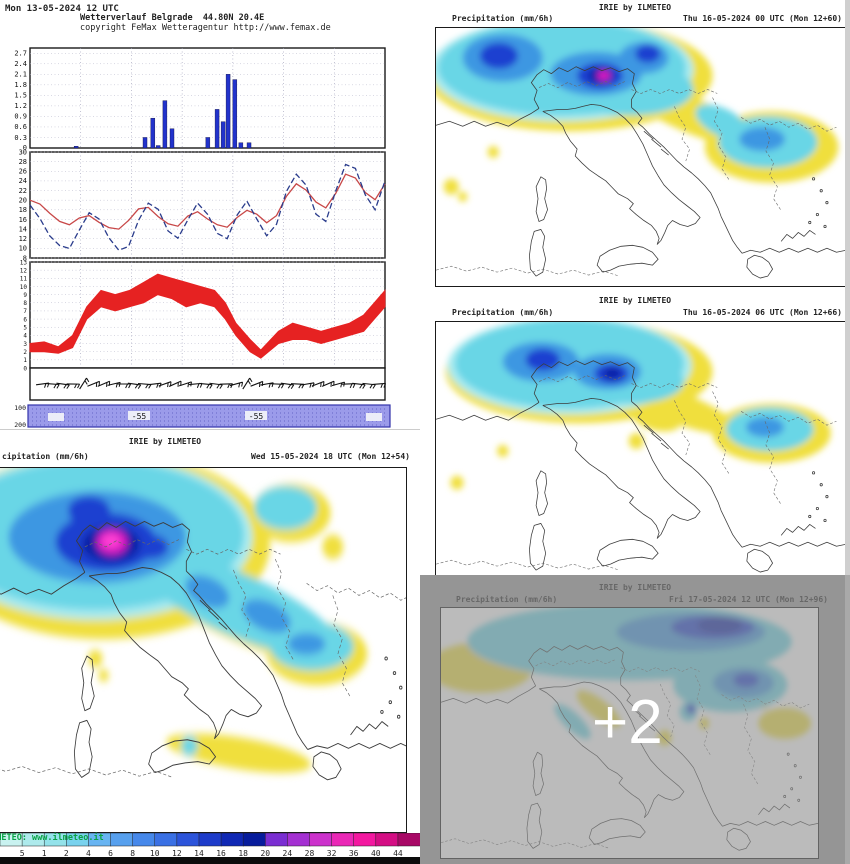 The image size is (850, 864). I want to click on svg-text: 13, so click(24, 262).